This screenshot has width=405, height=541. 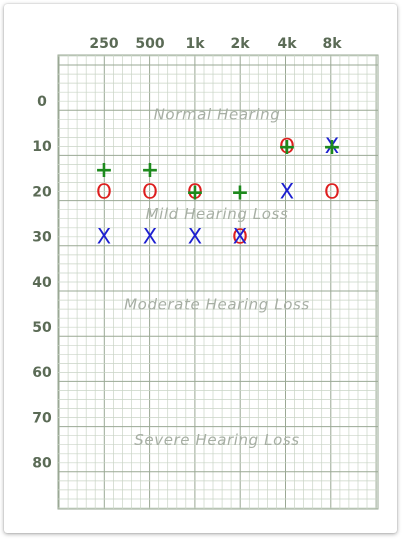 I want to click on region-label: Normal Hearing, so click(x=217, y=115).